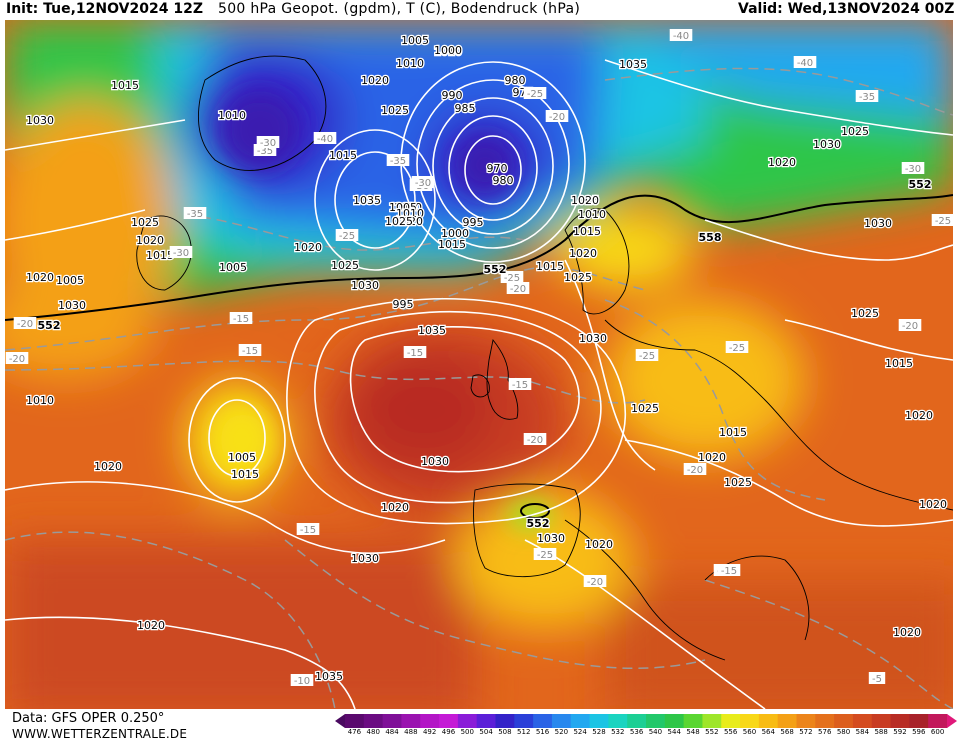 The image size is (959, 741). What do you see at coordinates (937, 732) in the screenshot?
I see `colorbar-tick-label: 600` at bounding box center [937, 732].